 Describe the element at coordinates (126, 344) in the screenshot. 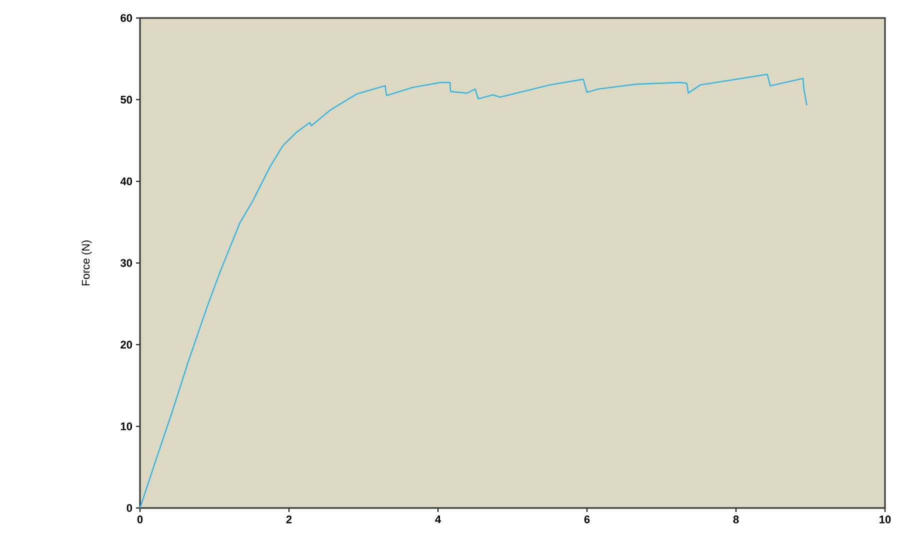

I see `y-tick-label: 20` at that location.